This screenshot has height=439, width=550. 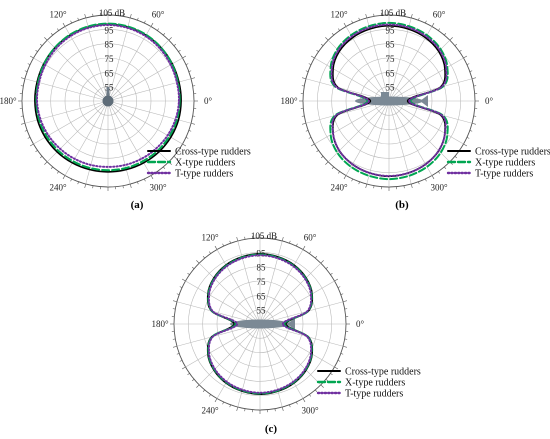 I want to click on legend-entry: X-type rudders, so click(x=505, y=163).